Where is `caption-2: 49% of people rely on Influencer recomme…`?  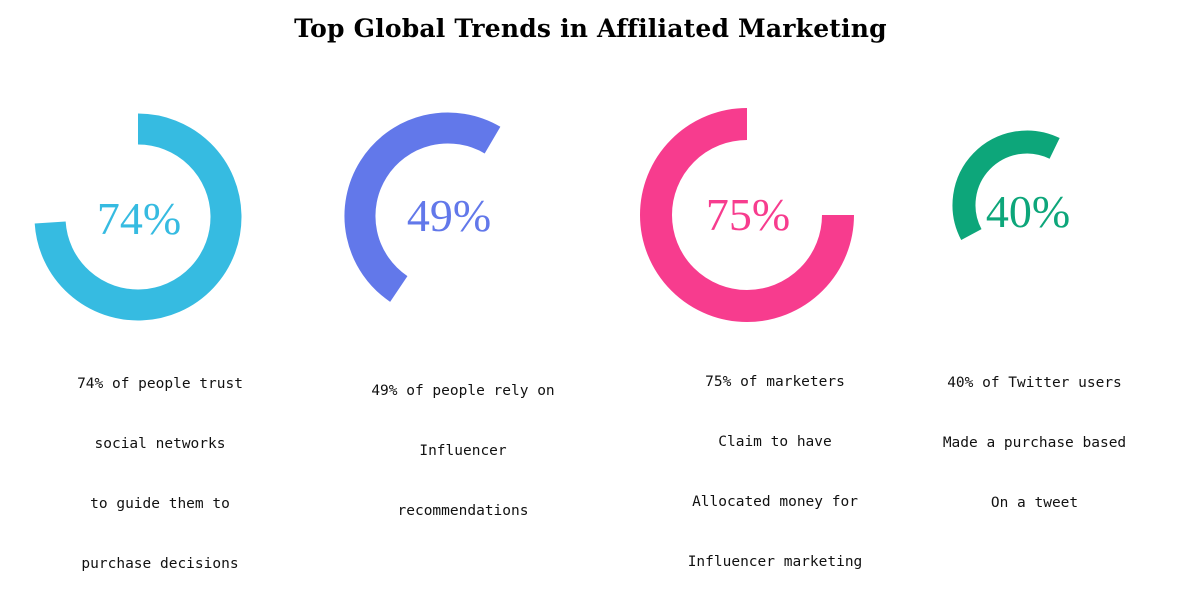 caption-2: 49% of people rely on Influencer recomme… is located at coordinates (463, 441).